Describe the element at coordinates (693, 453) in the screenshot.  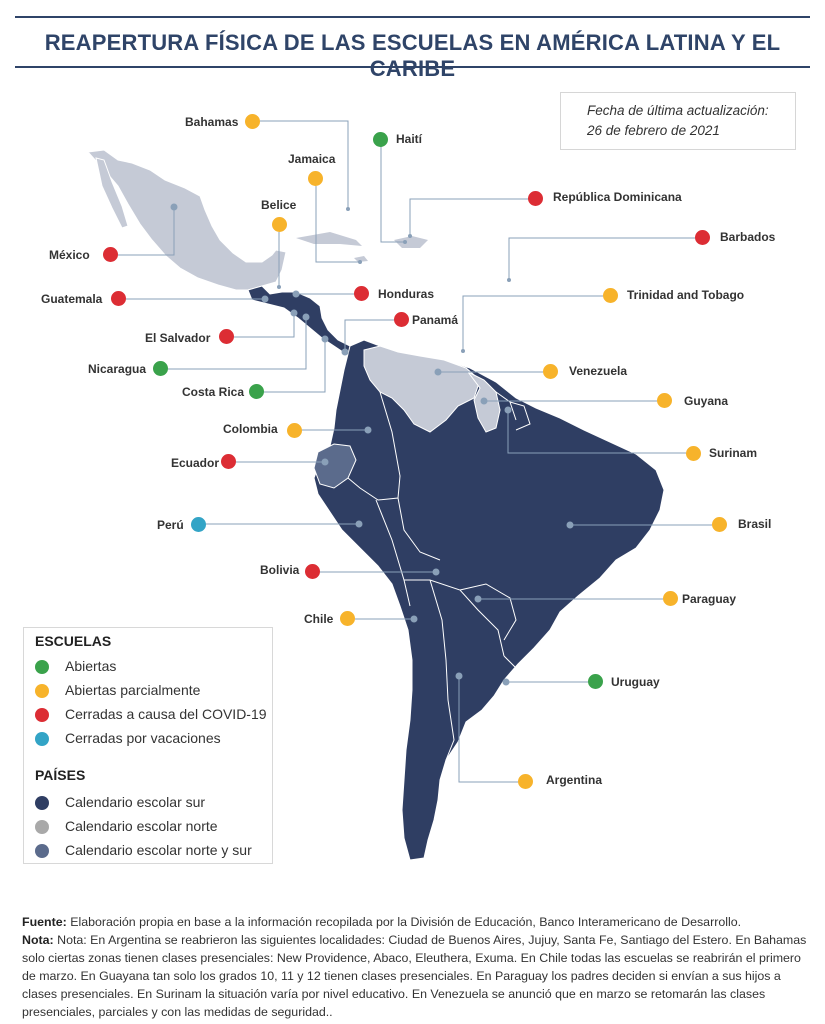
I see `status-dot-surinam` at that location.